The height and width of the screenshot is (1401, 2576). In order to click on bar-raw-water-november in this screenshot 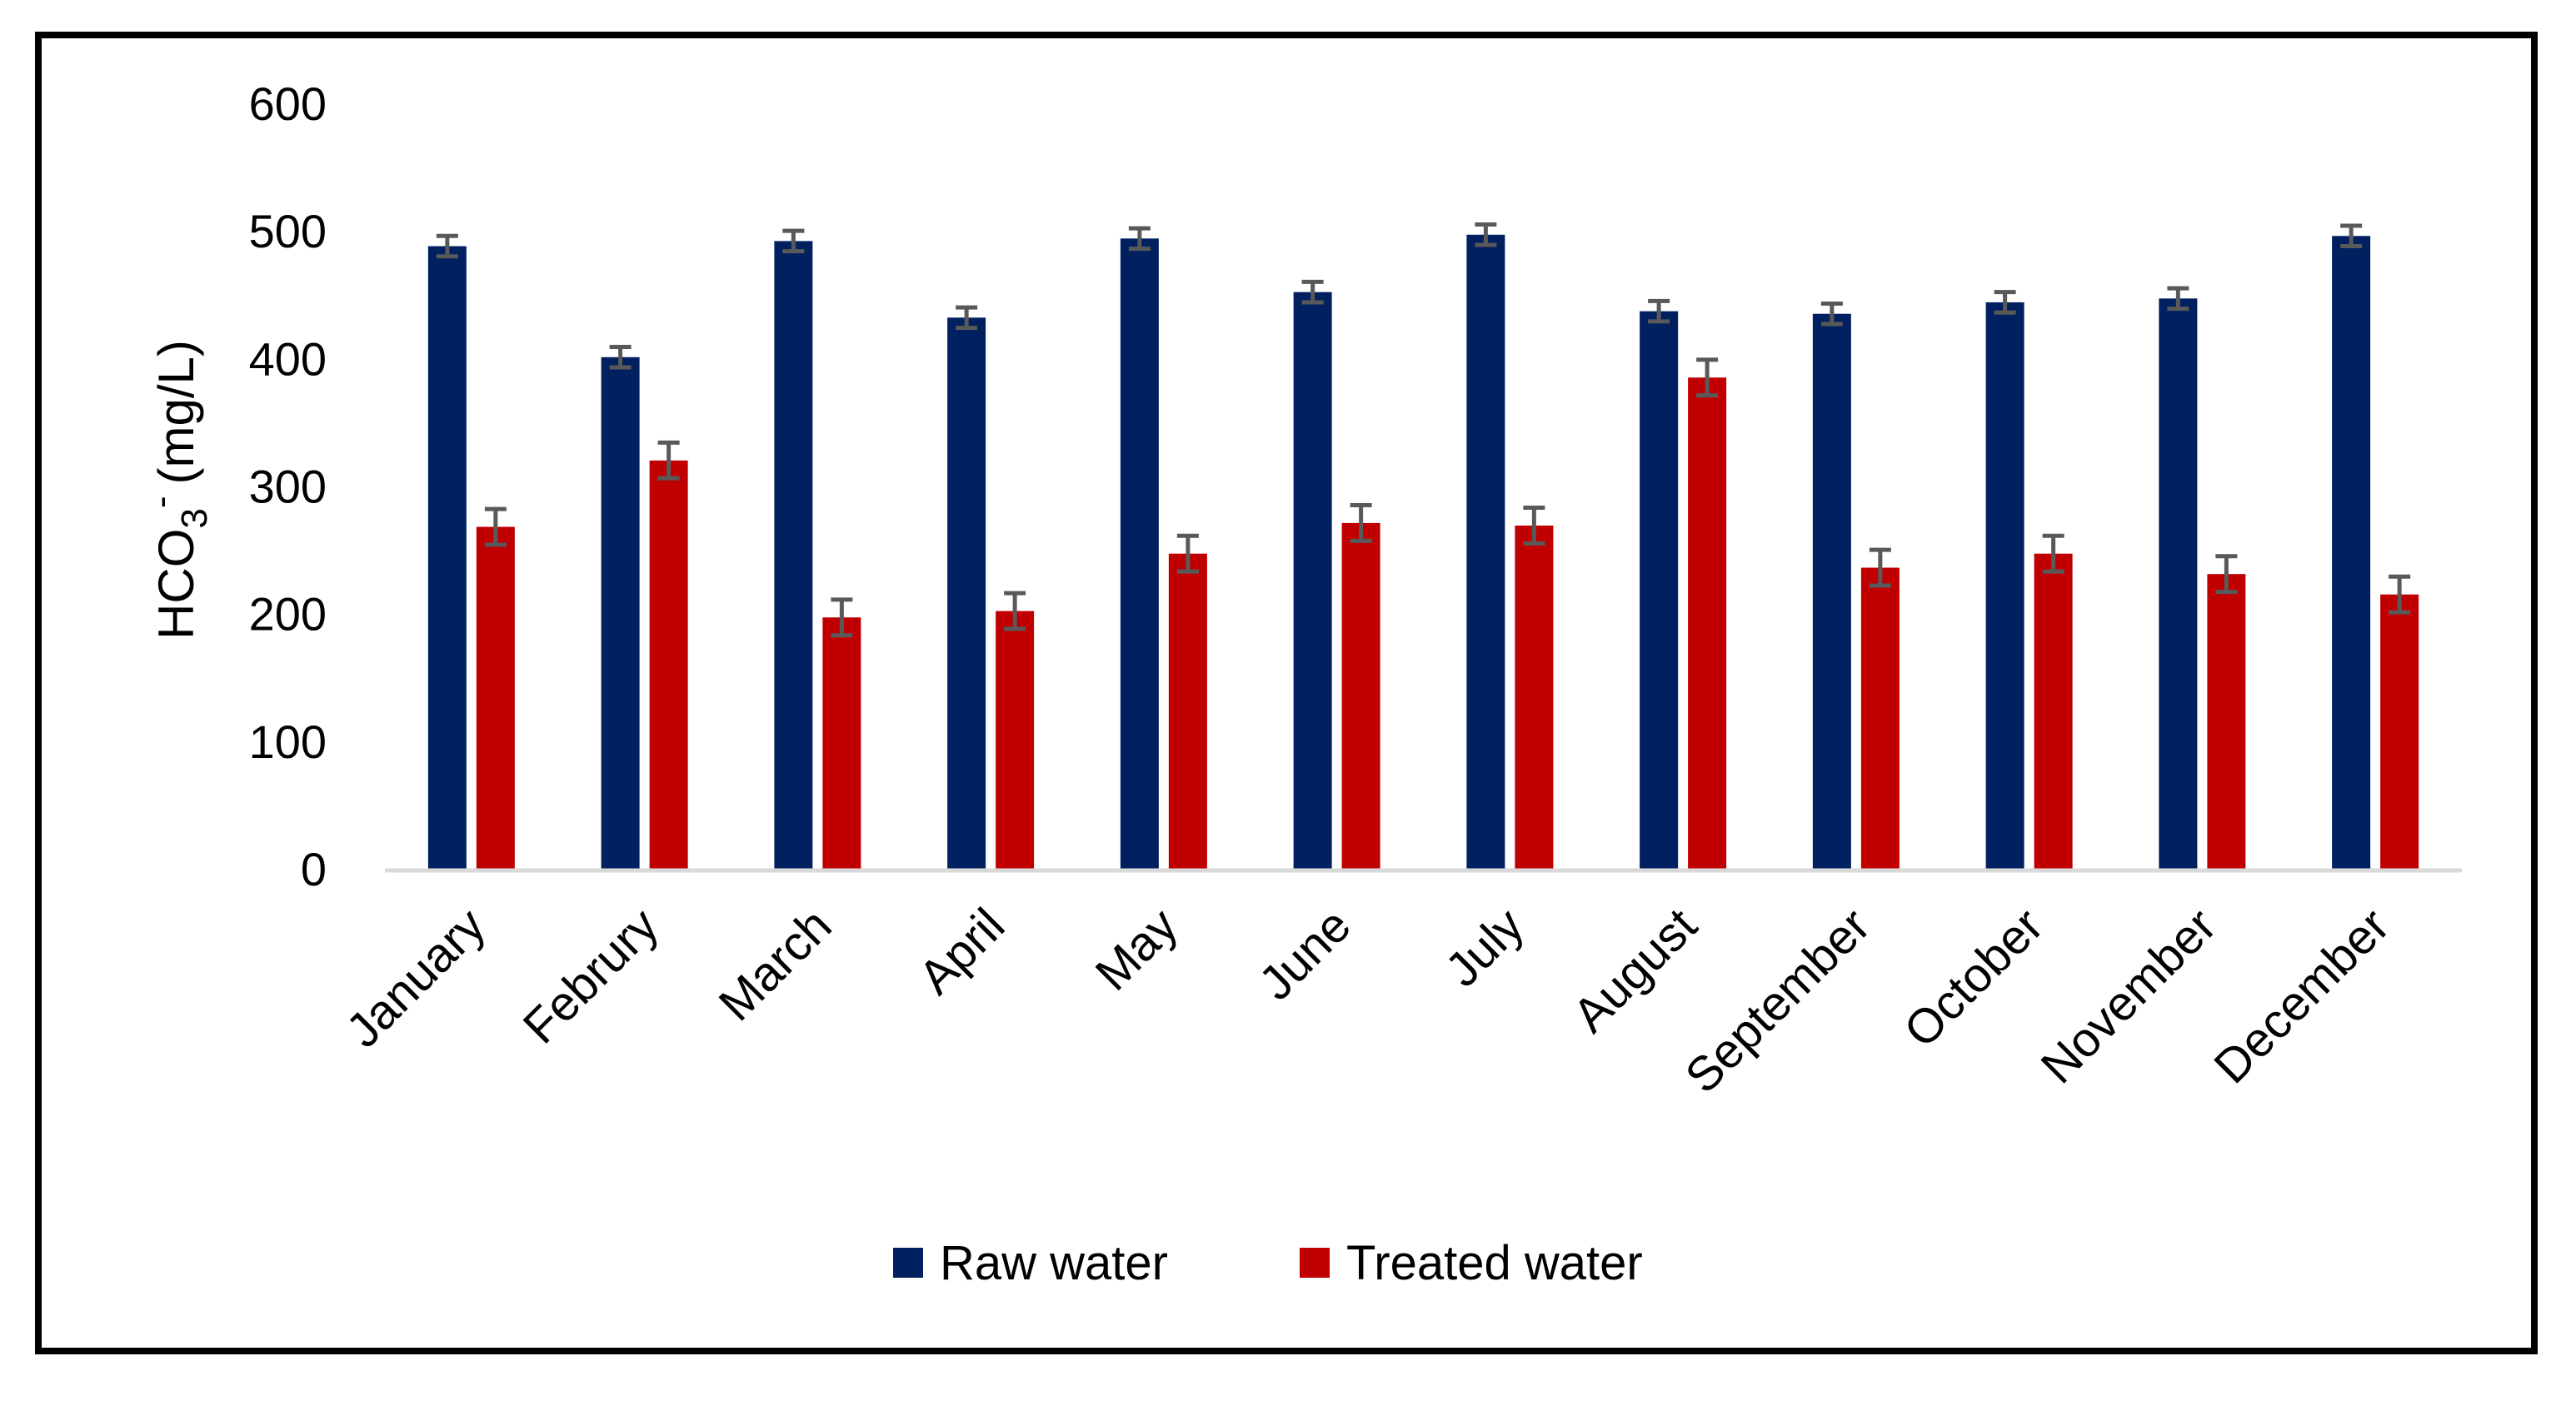, I will do `click(2178, 584)`.